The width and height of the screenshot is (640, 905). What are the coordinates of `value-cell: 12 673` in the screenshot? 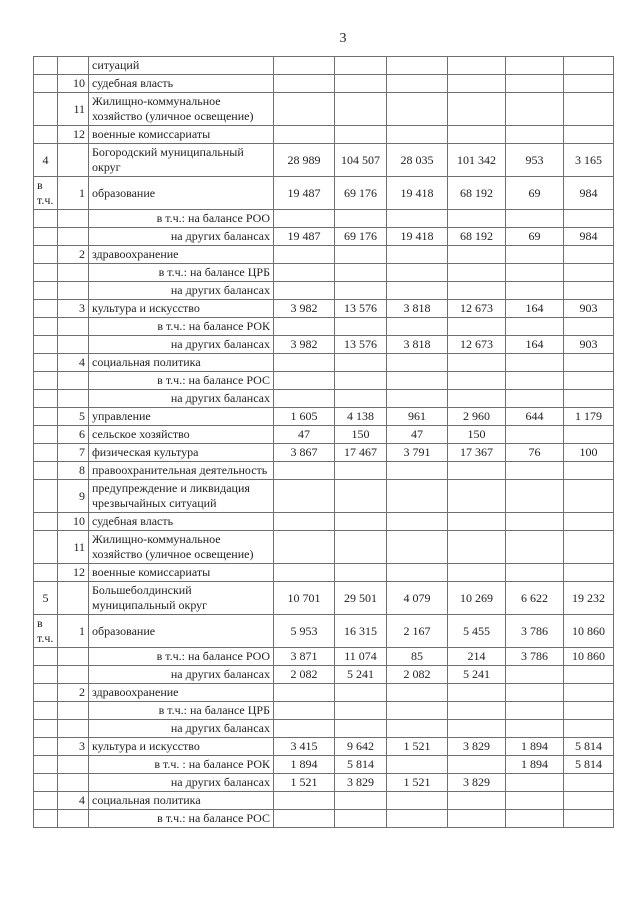 It's located at (476, 344).